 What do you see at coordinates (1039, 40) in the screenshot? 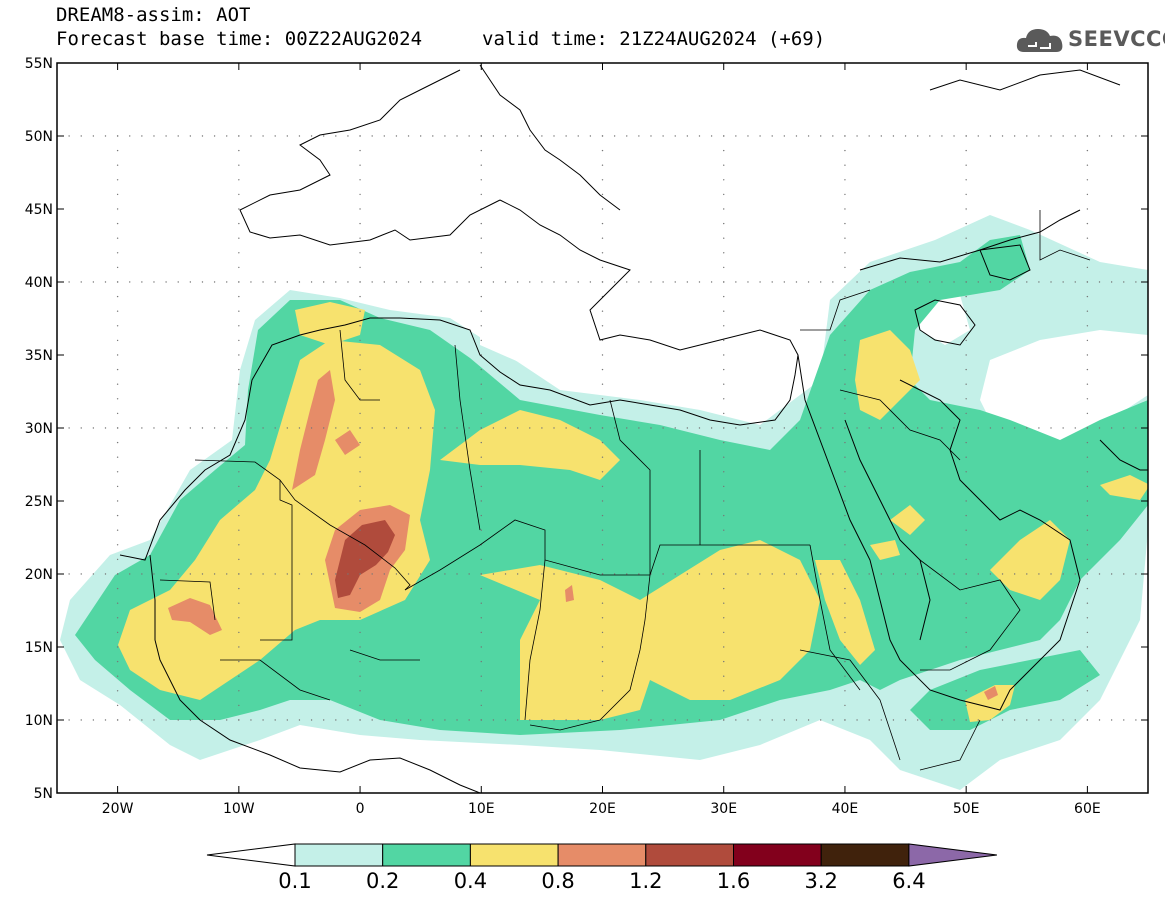
I see `cloud-icon` at bounding box center [1039, 40].